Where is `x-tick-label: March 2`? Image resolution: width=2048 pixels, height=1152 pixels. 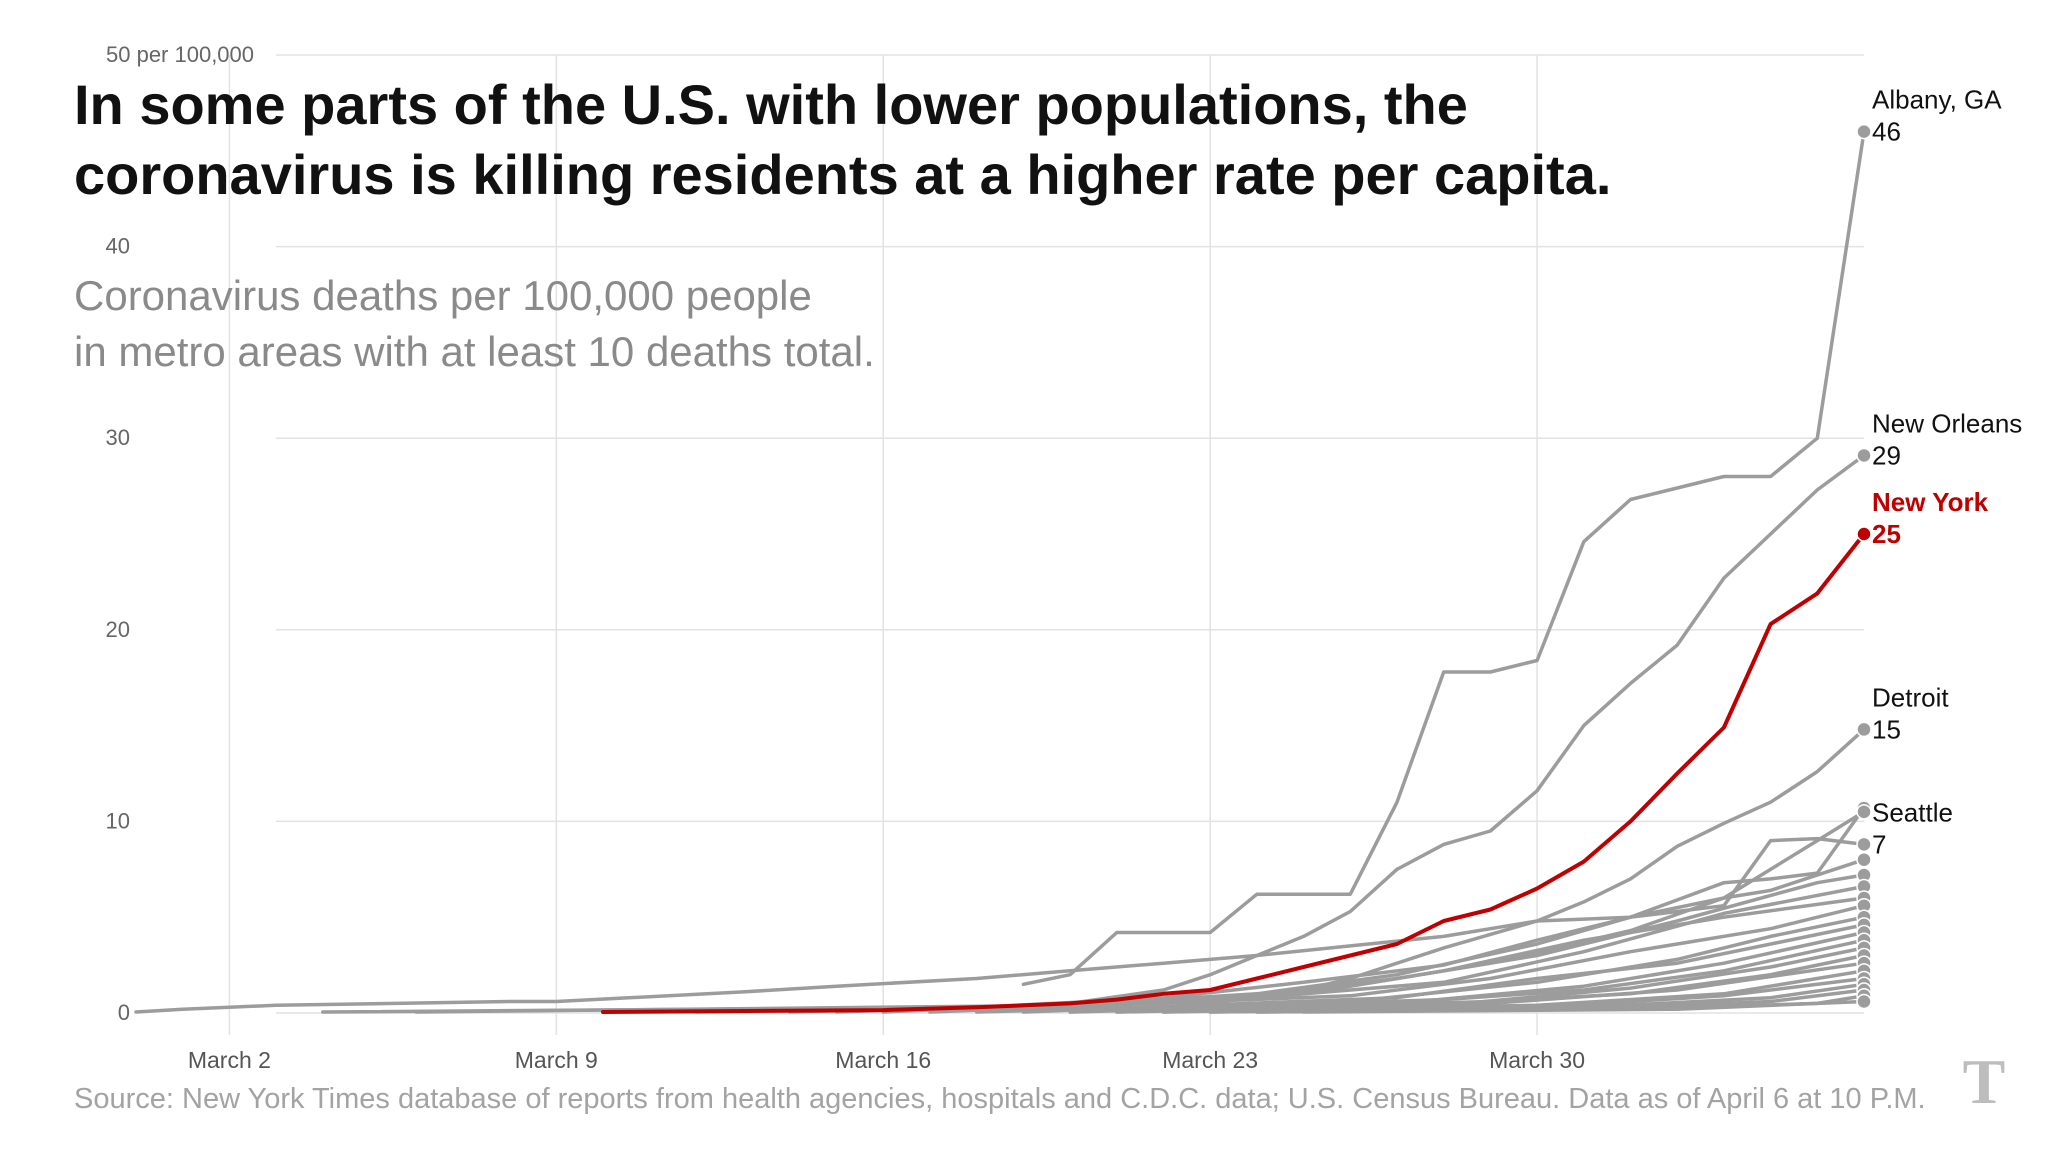 x-tick-label: March 2 is located at coordinates (229, 1060).